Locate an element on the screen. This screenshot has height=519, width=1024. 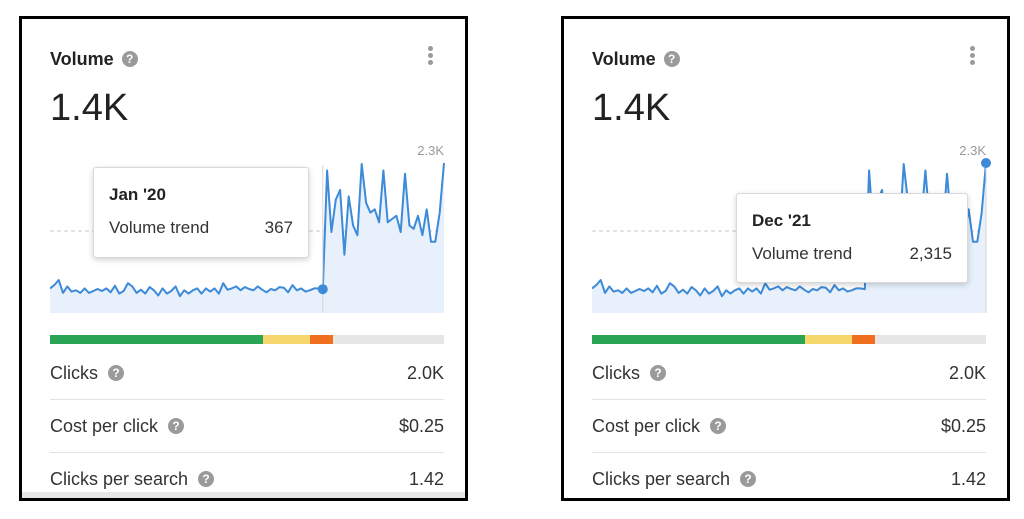
chart-tooltip: Jan '20 Volume trend 367 is located at coordinates (201, 212).